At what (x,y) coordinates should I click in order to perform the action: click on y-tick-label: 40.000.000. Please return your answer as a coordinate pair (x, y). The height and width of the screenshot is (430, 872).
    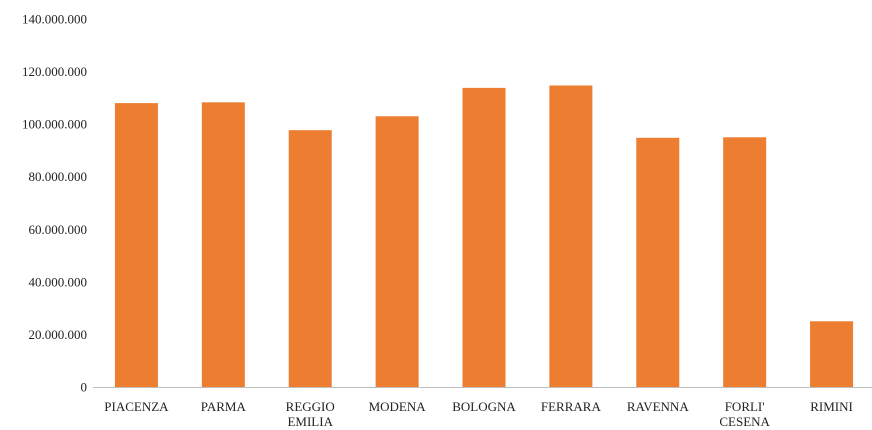
    Looking at the image, I should click on (58, 281).